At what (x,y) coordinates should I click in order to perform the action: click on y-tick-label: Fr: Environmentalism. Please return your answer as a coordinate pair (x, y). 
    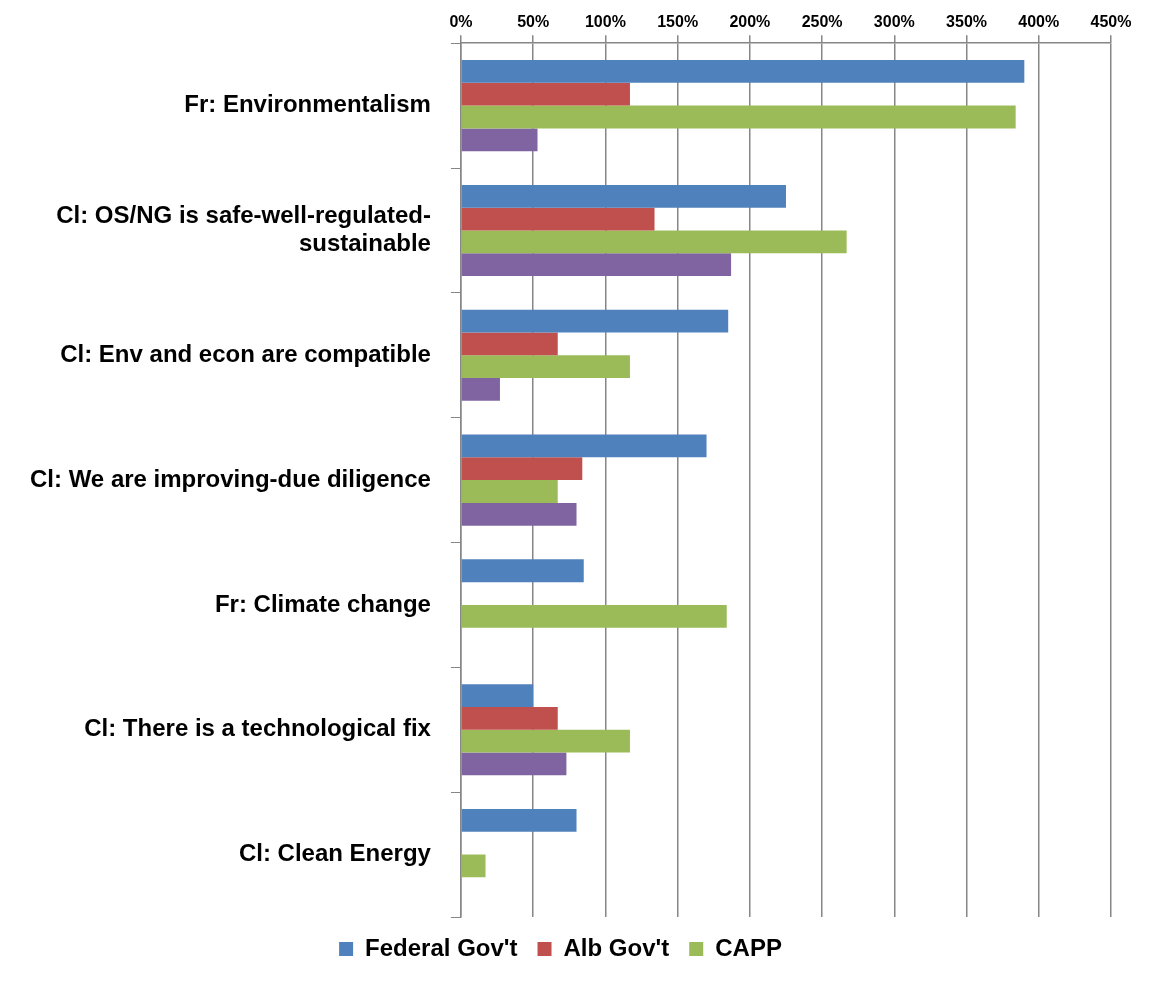
    Looking at the image, I should click on (307, 104).